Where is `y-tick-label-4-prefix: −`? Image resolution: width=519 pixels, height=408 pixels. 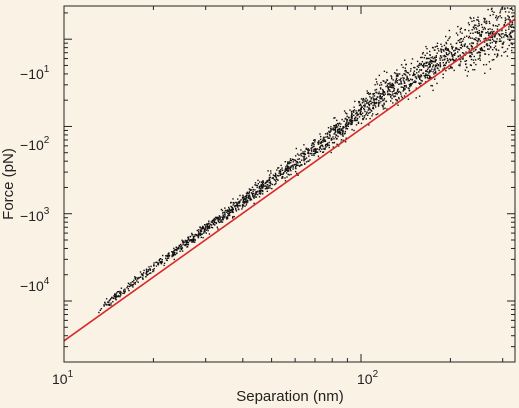
y-tick-label-4-prefix: − is located at coordinates (24, 286).